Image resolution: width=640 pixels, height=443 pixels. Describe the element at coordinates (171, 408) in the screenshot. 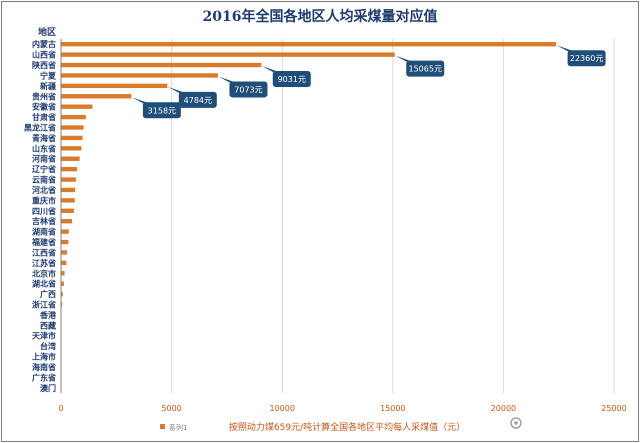

I see `x-tick-1: 5000` at that location.